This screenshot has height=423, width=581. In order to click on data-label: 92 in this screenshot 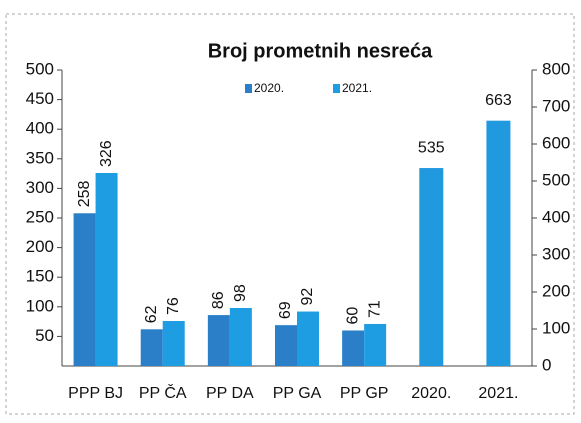, I will do `click(307, 297)`.